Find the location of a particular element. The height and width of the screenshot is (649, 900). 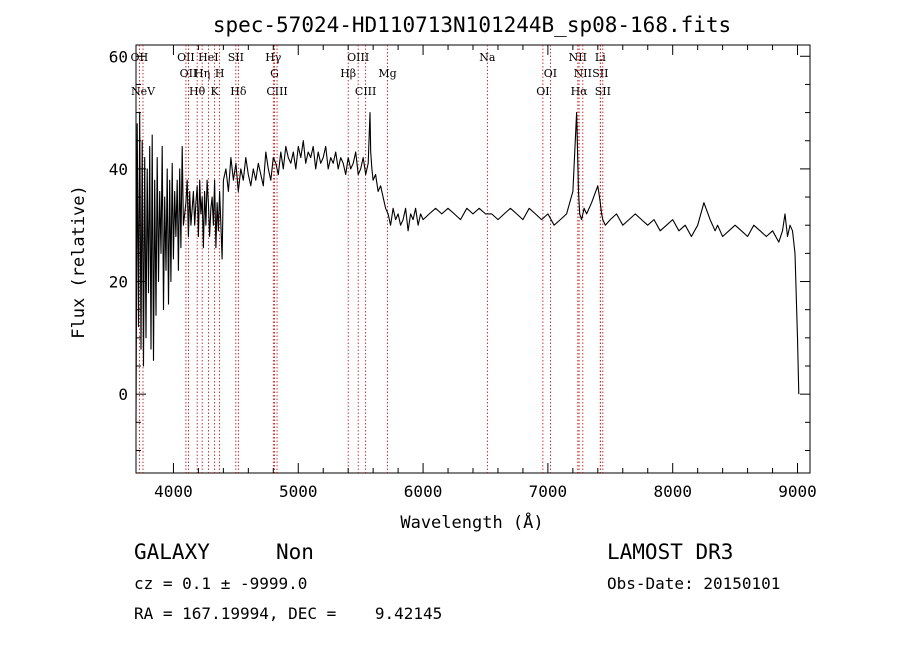

line-label-14: OIII is located at coordinates (358, 57).